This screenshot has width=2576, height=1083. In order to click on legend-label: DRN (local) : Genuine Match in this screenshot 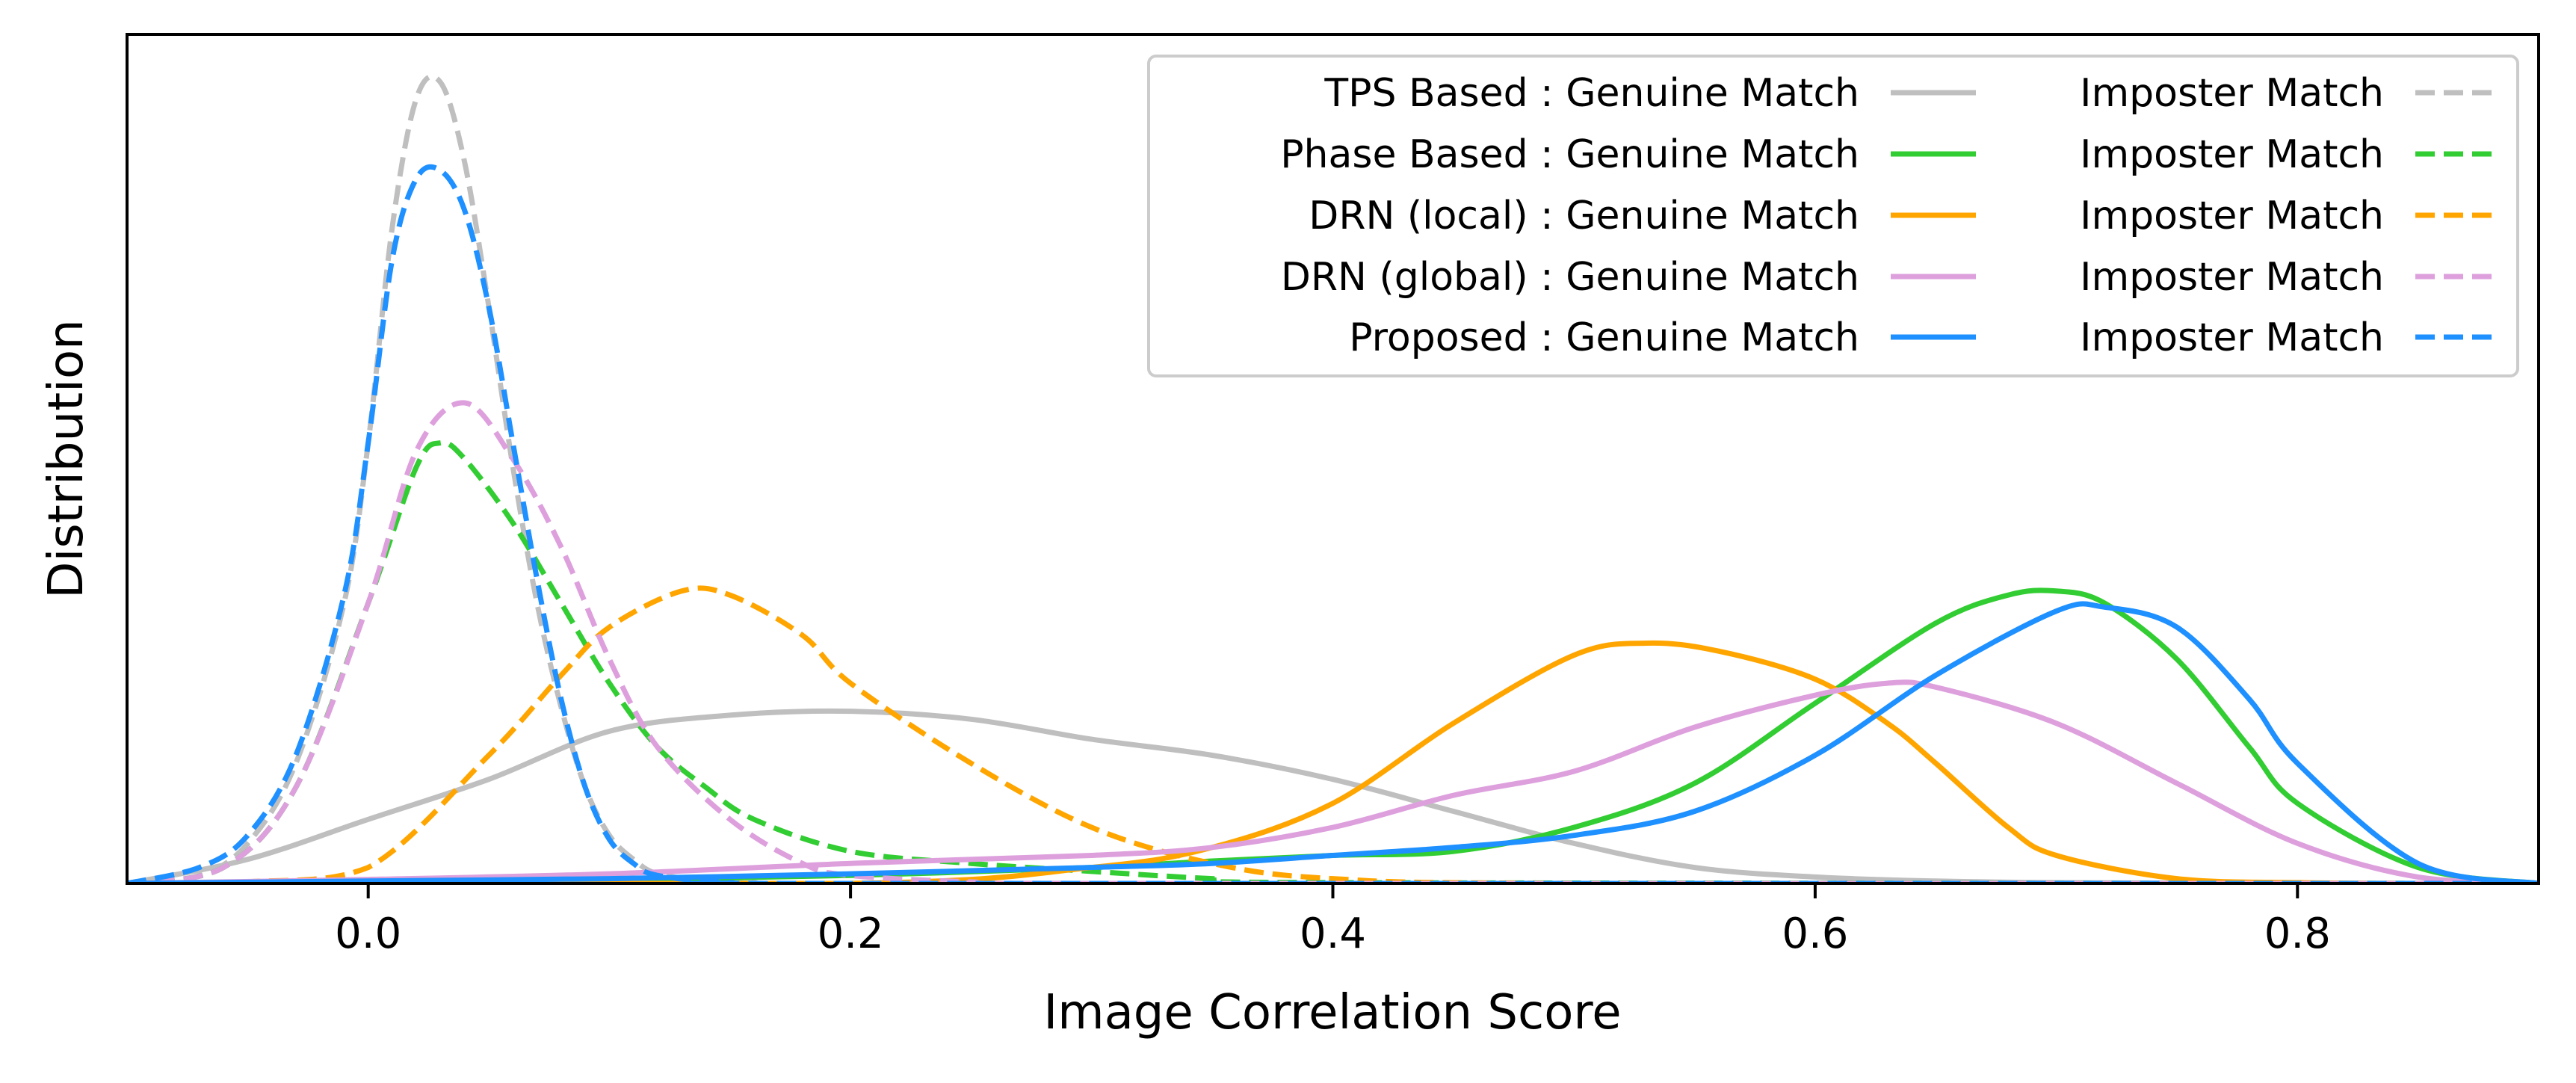, I will do `click(1584, 216)`.